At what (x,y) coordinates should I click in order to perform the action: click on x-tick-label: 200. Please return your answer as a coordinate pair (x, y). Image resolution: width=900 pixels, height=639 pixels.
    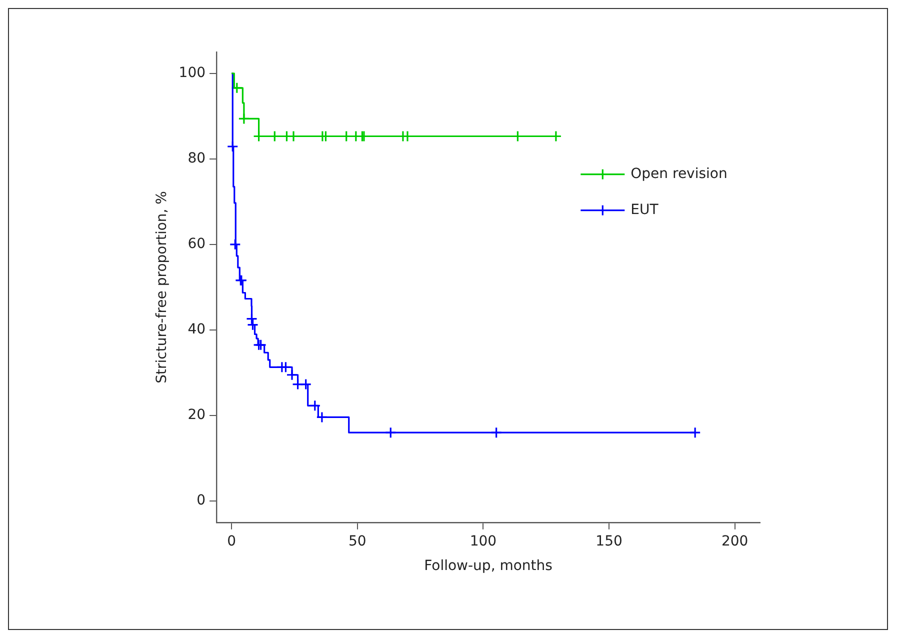
    Looking at the image, I should click on (734, 541).